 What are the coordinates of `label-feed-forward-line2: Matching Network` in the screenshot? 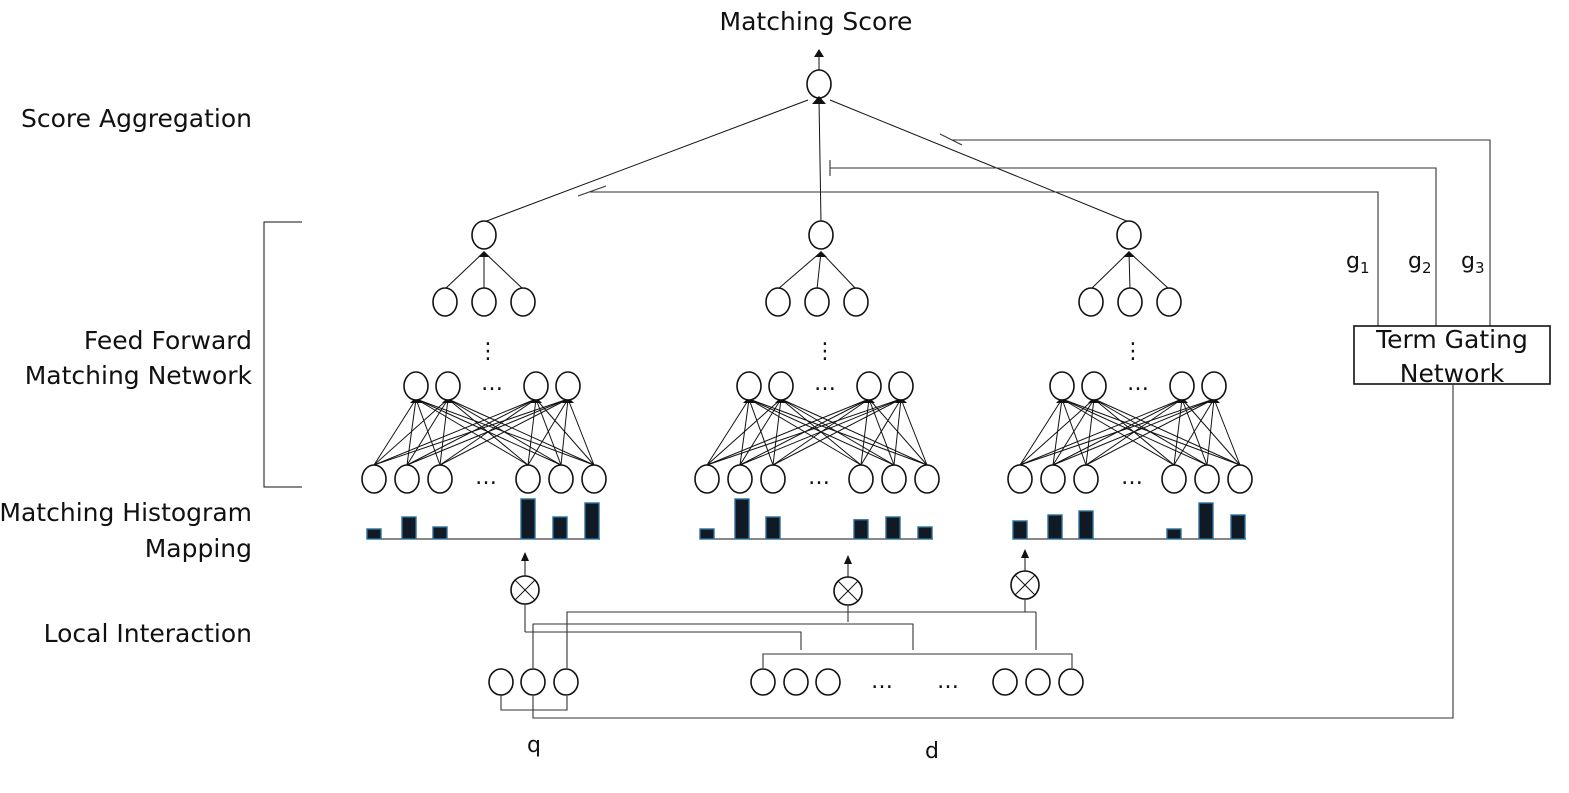 It's located at (139, 375).